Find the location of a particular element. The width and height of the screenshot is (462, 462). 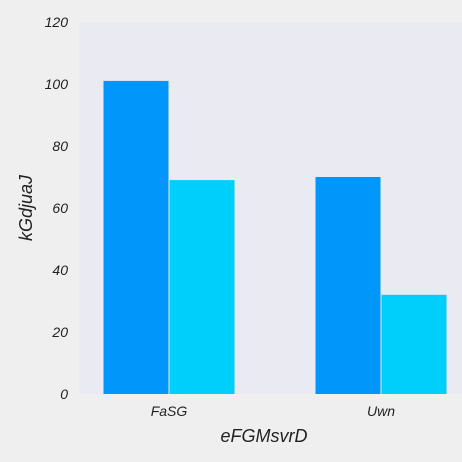

x-tick-label: Uwn is located at coordinates (381, 411).